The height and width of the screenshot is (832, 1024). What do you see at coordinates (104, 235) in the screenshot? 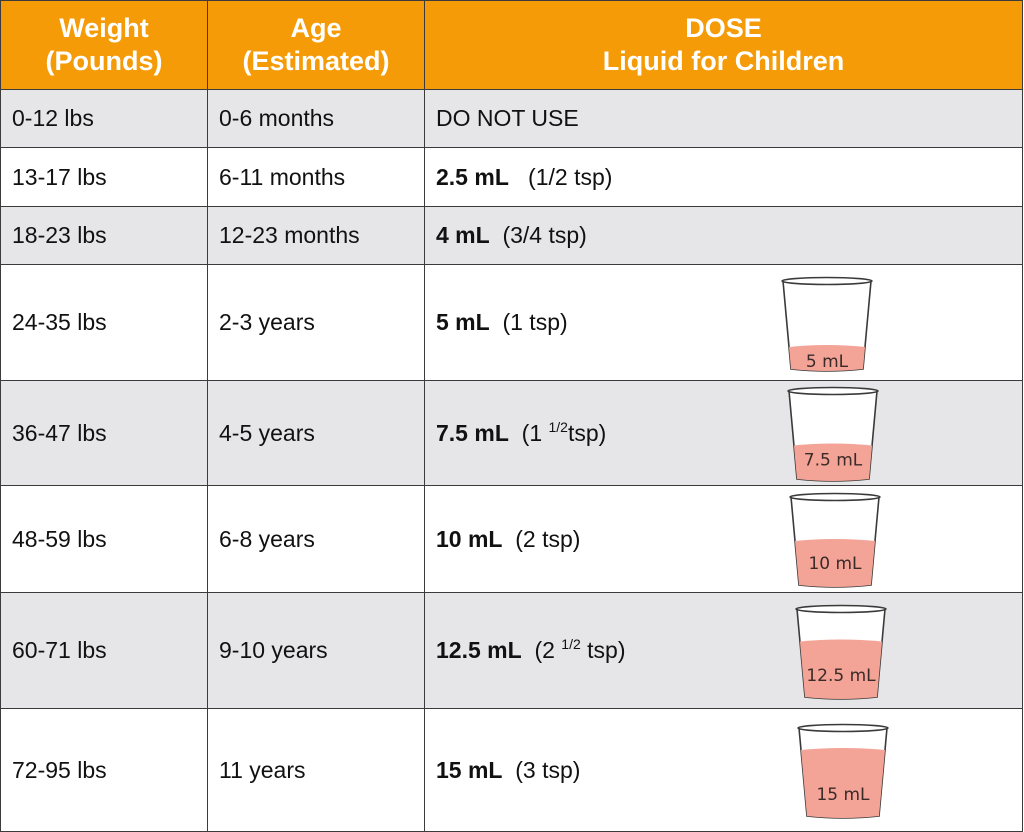
I see `weight-cell: 18-23 lbs` at bounding box center [104, 235].